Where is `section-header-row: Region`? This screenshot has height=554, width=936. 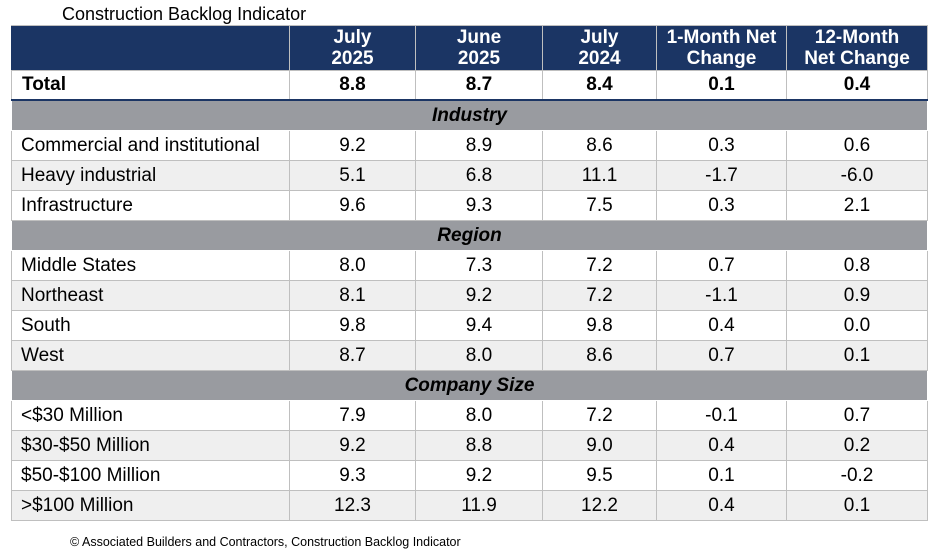
section-header-row: Region is located at coordinates (469, 235).